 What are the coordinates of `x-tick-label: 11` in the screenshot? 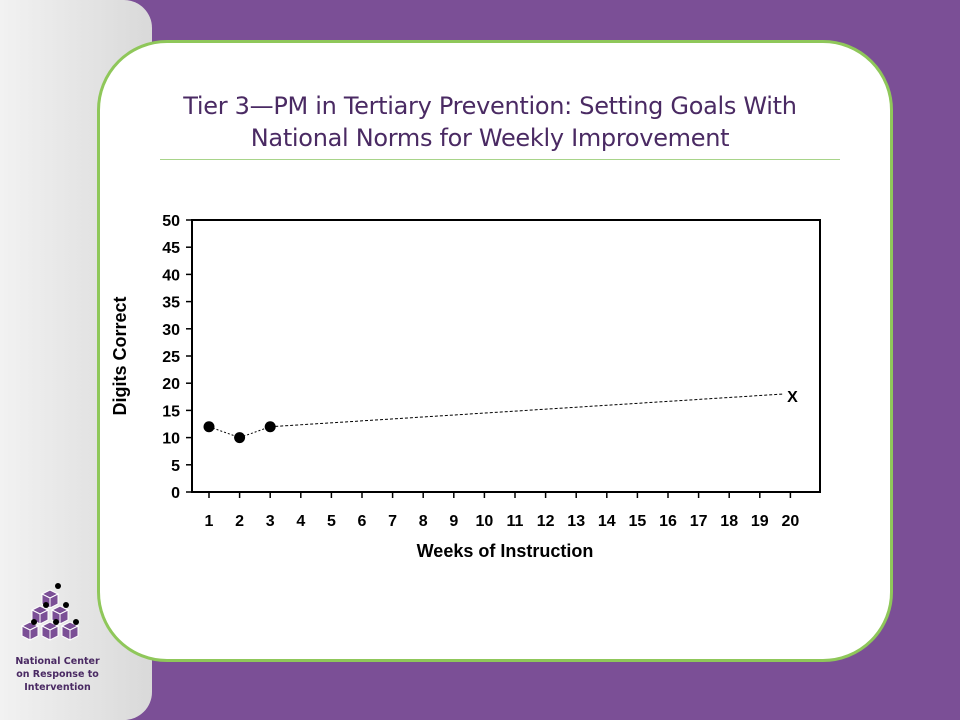 It's located at (515, 521).